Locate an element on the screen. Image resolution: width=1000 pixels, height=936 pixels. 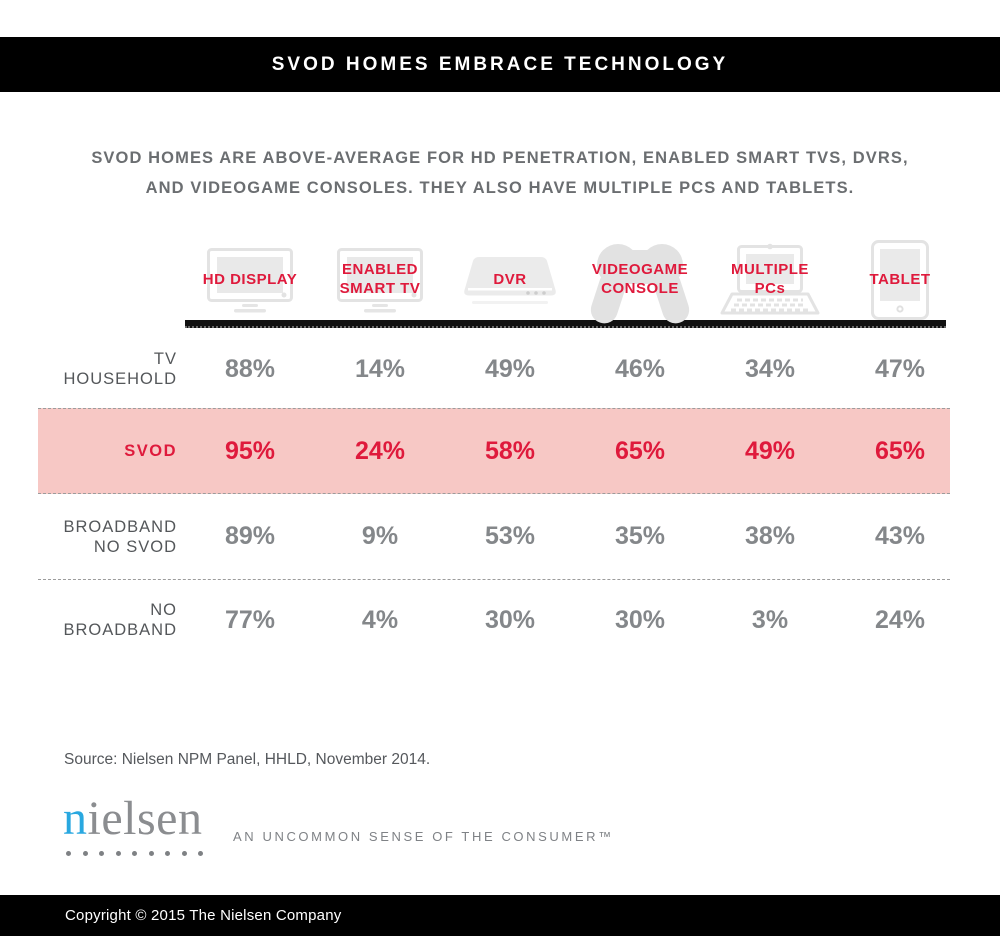
column-label: TABLET is located at coordinates (900, 279).